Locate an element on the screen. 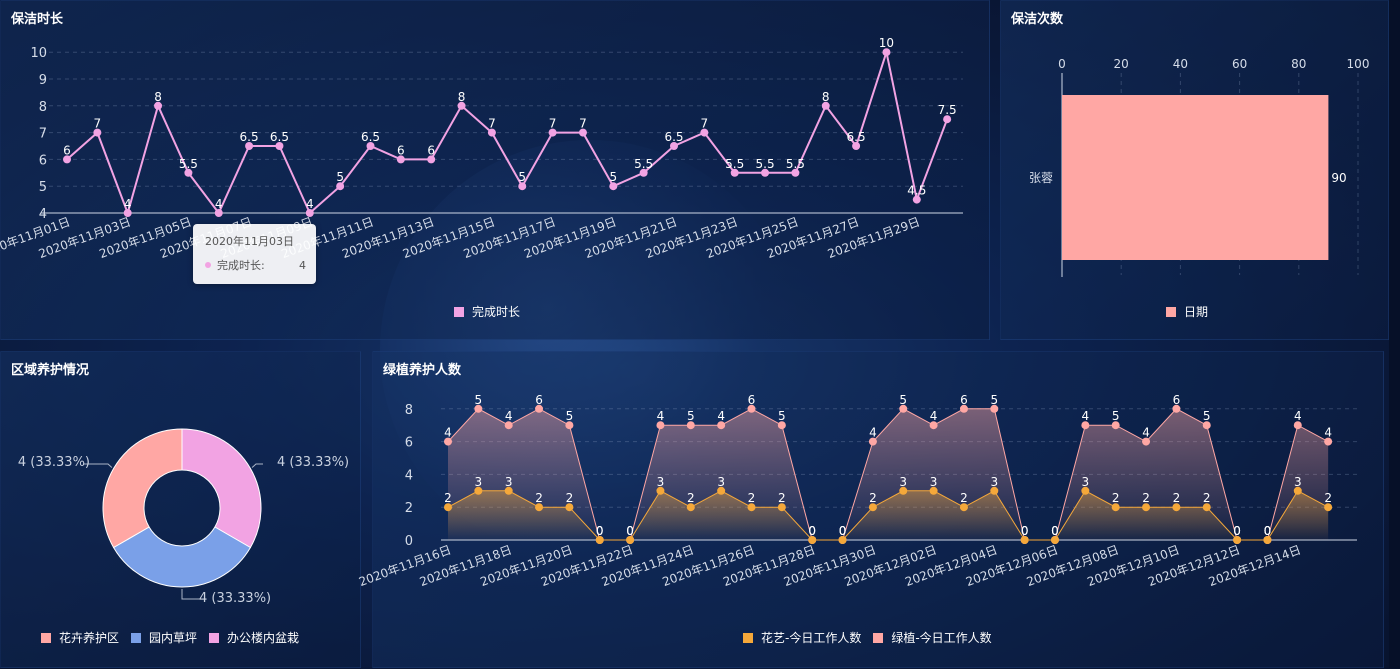  legend-item: 绿植-今日工作人数 is located at coordinates (932, 637).